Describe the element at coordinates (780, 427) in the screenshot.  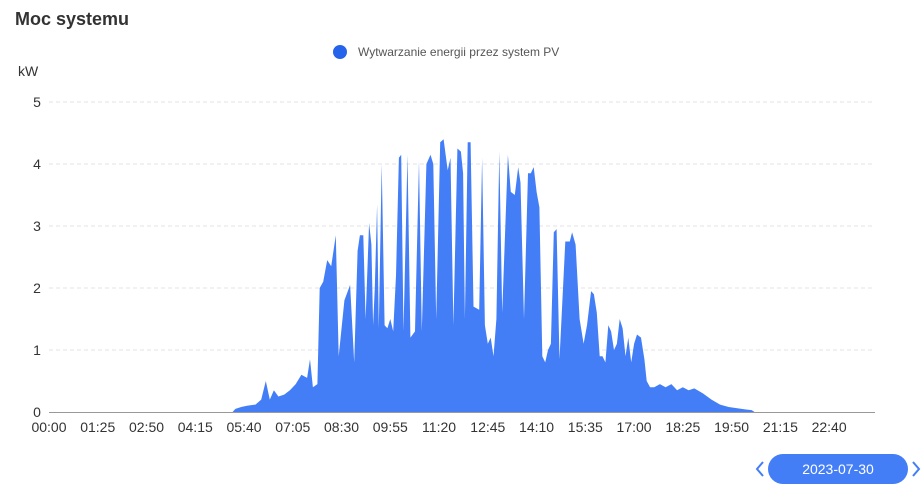
I see `x-tick-label: 21:15` at that location.